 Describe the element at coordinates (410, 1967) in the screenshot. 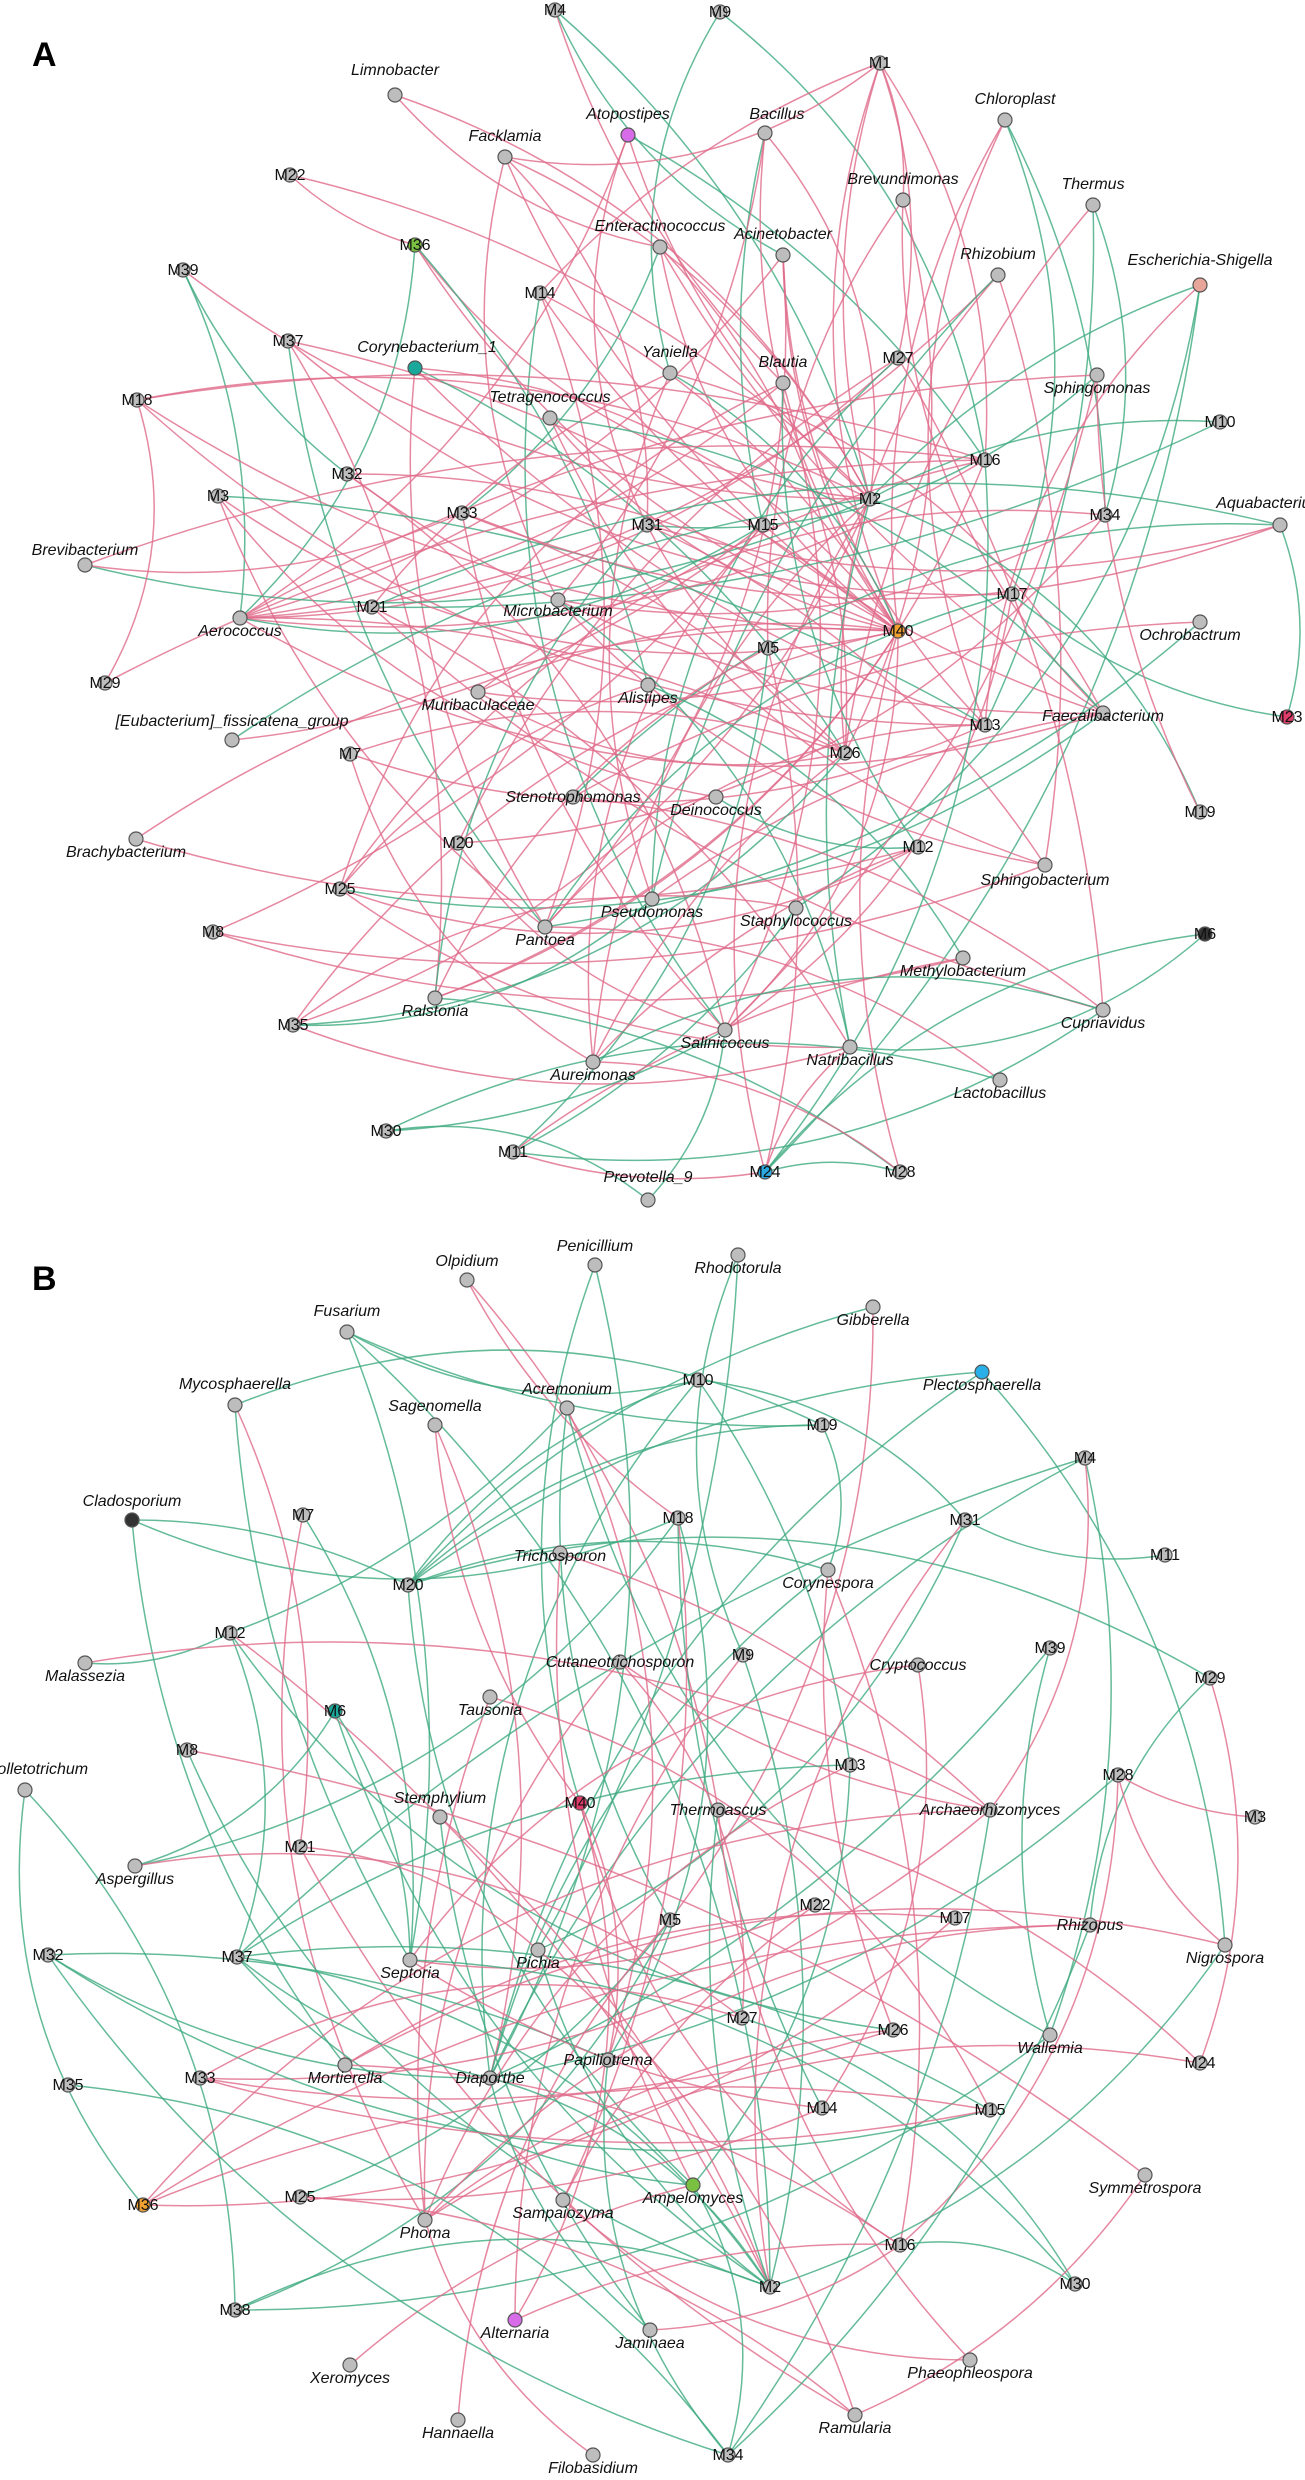

I see `node-septoria: Septoria` at that location.